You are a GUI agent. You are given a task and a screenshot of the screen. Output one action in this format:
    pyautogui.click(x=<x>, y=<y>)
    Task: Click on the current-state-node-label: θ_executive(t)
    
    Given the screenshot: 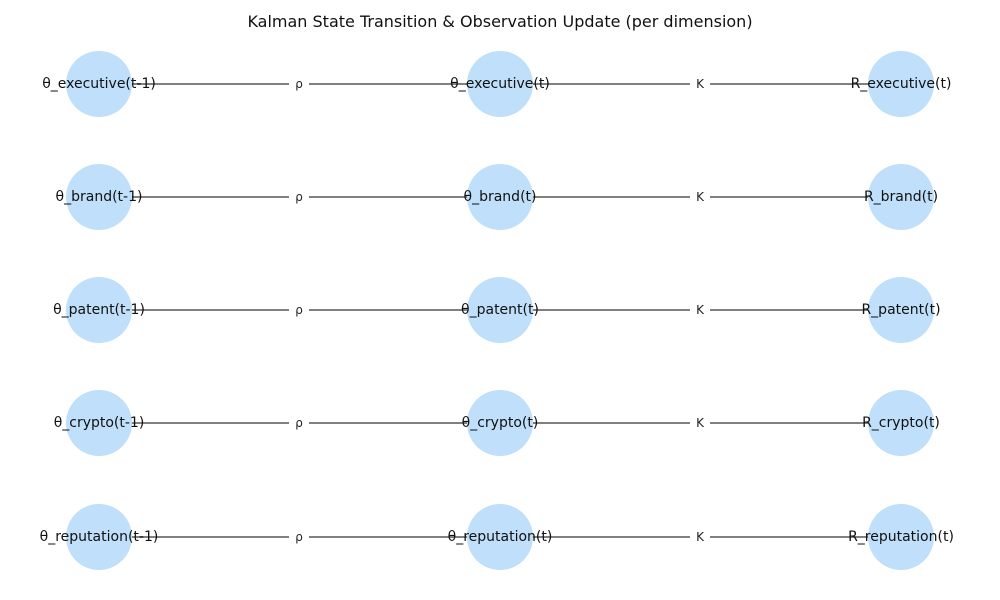 What is the action you would take?
    pyautogui.click(x=500, y=84)
    